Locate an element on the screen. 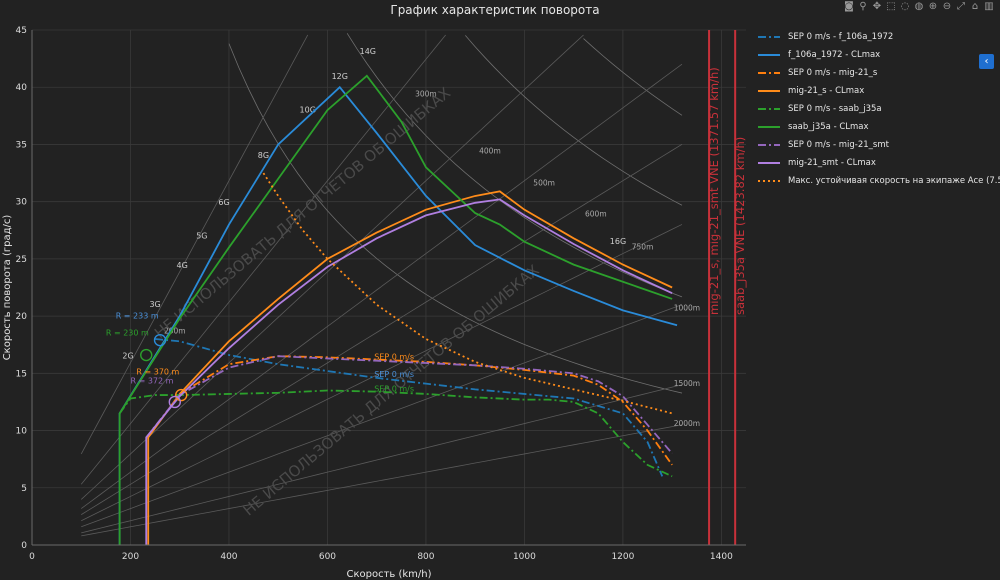 Image resolution: width=1000 pixels, height=580 pixels. y-tick-label: 0 is located at coordinates (24, 546).